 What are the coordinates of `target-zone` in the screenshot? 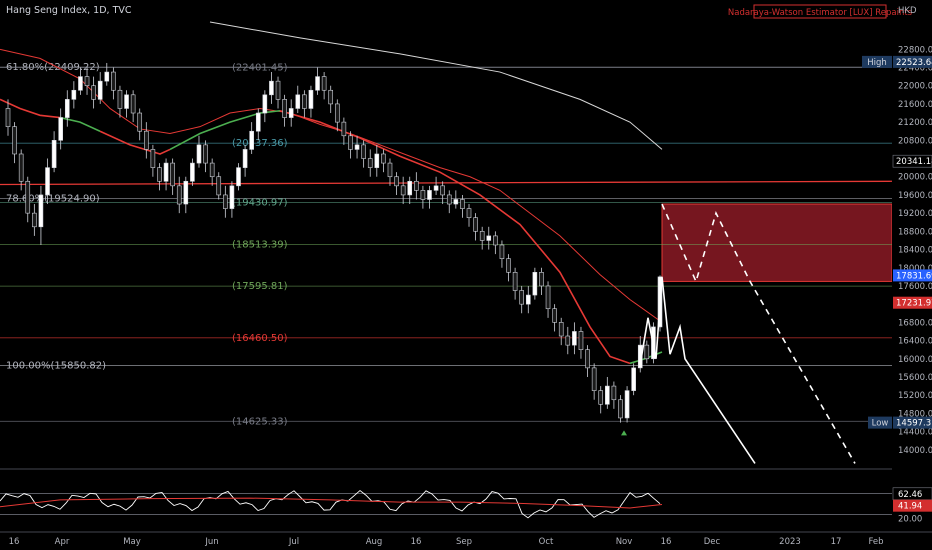 It's located at (777, 242).